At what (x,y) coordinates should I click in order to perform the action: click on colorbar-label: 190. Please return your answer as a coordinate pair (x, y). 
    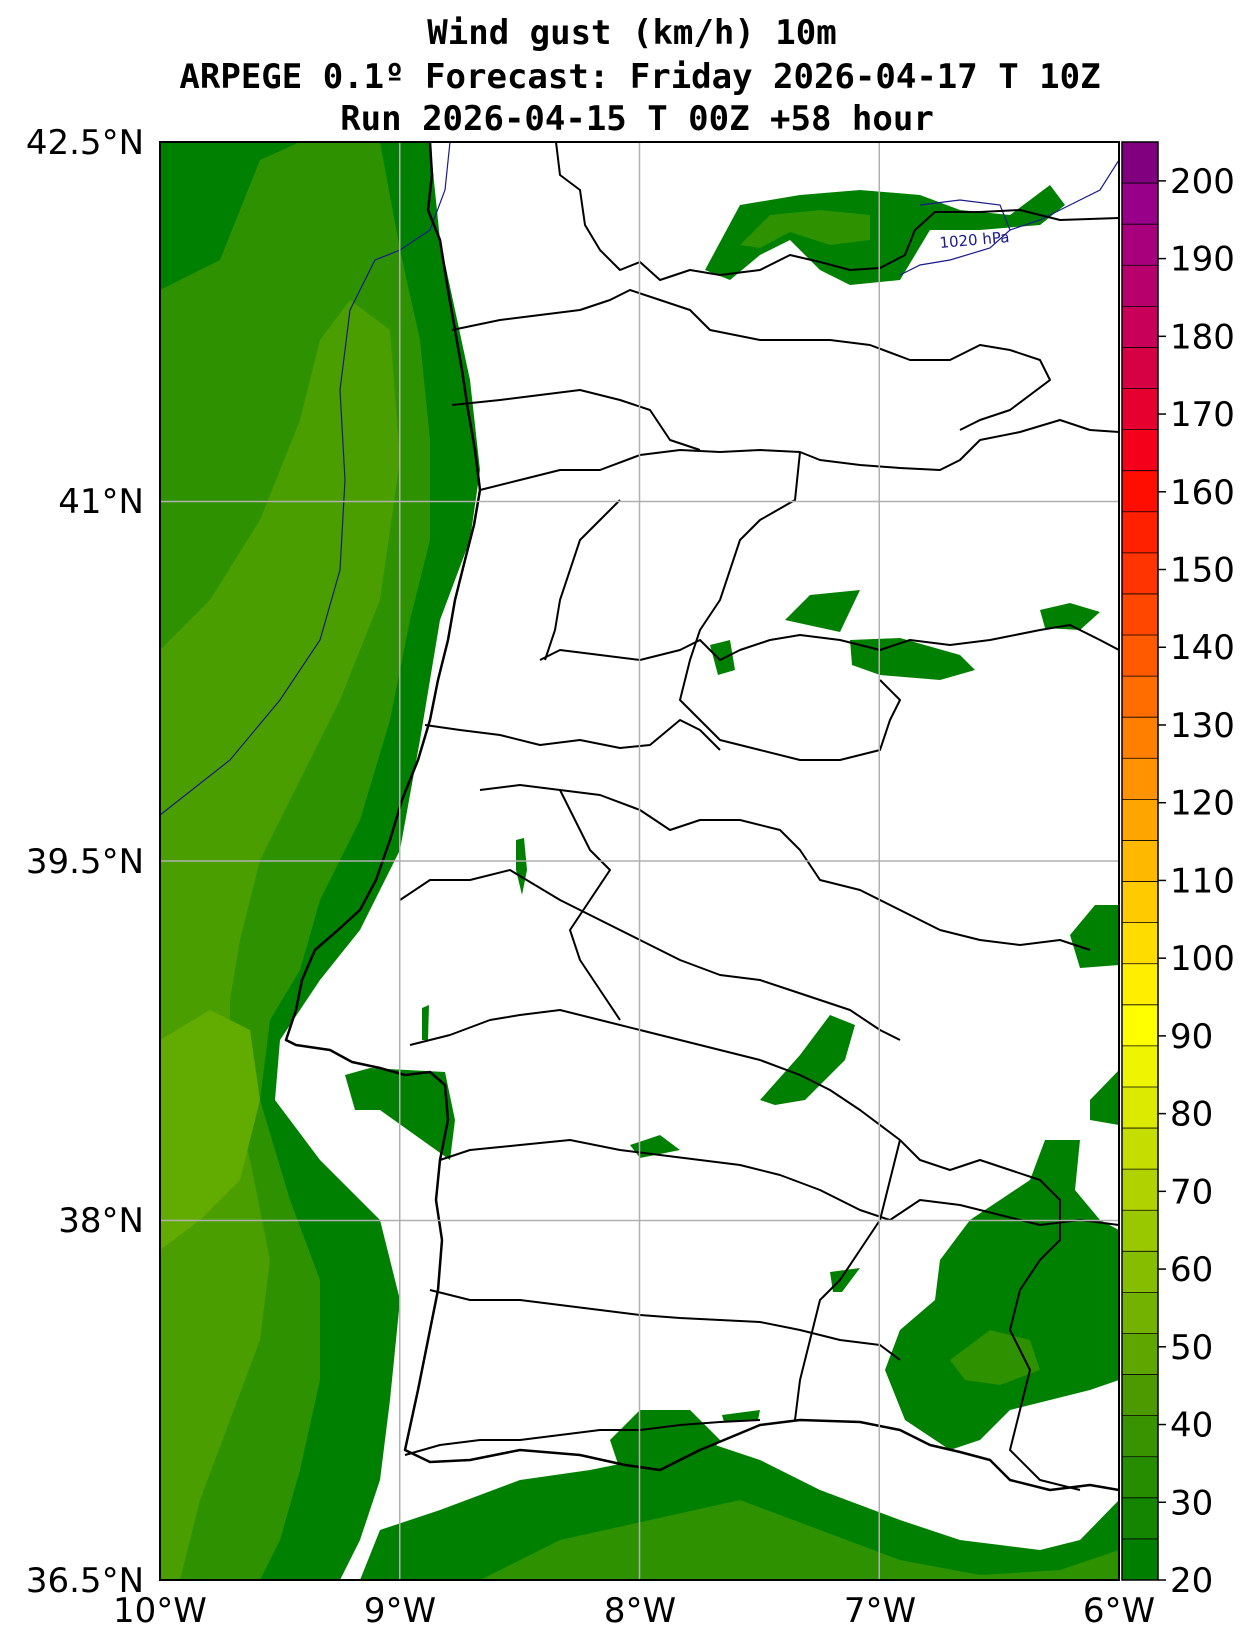
    Looking at the image, I should click on (1202, 260).